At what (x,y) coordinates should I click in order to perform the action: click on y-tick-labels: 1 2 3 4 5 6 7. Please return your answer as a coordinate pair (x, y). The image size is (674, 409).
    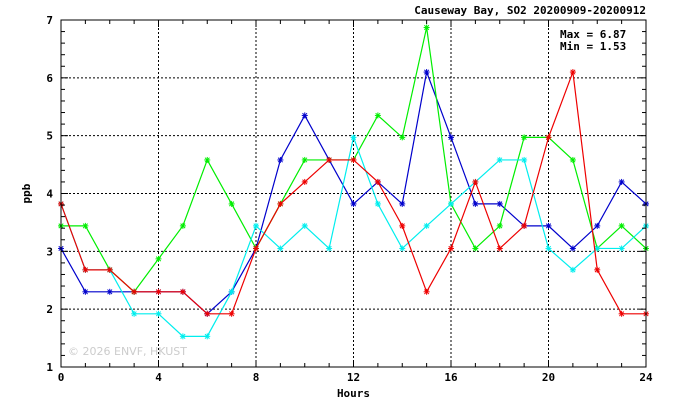
    Looking at the image, I should click on (49, 194).